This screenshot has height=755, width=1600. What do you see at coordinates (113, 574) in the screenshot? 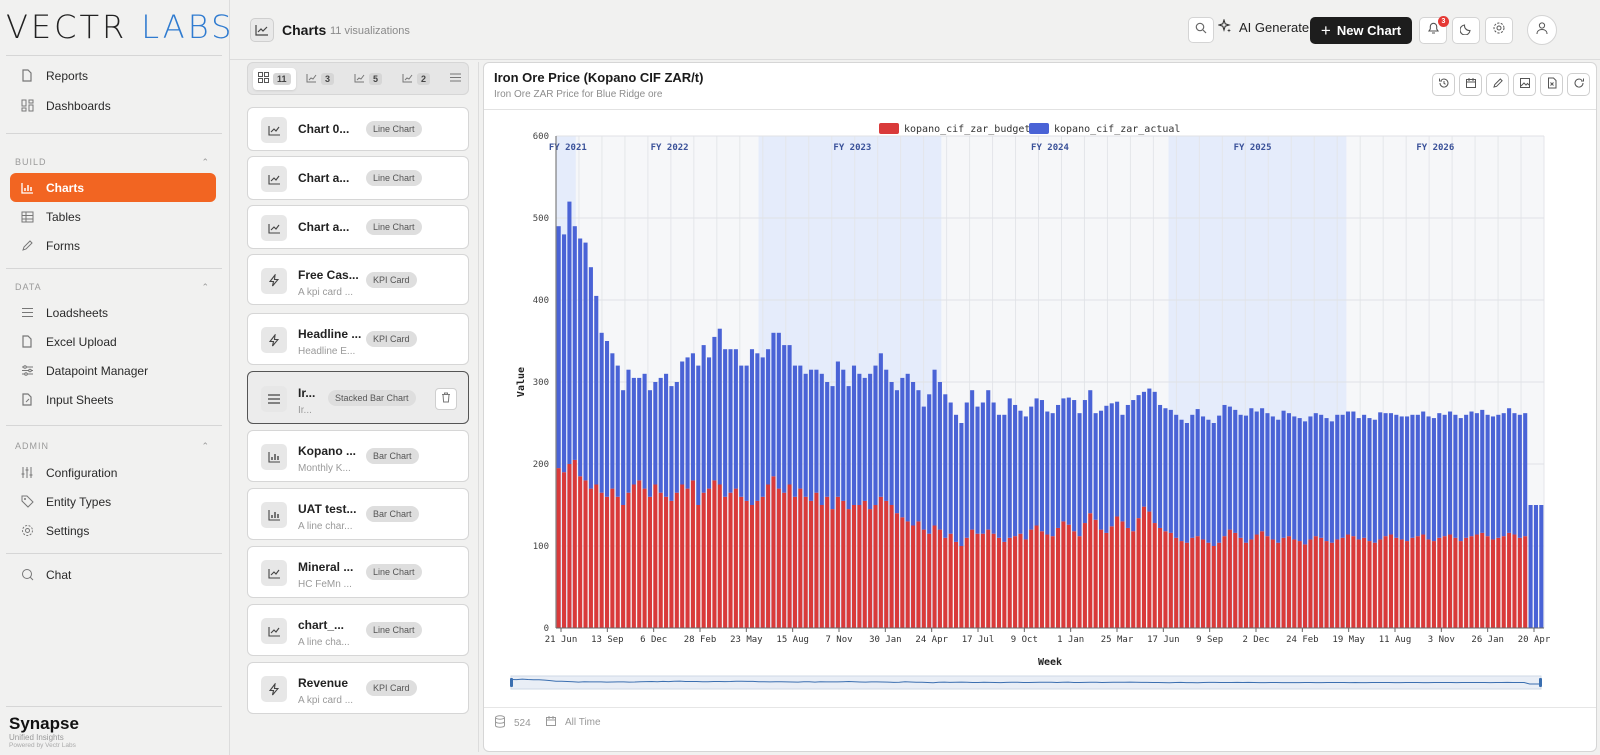
I see `sidebar-item-chat: Chat` at bounding box center [113, 574].